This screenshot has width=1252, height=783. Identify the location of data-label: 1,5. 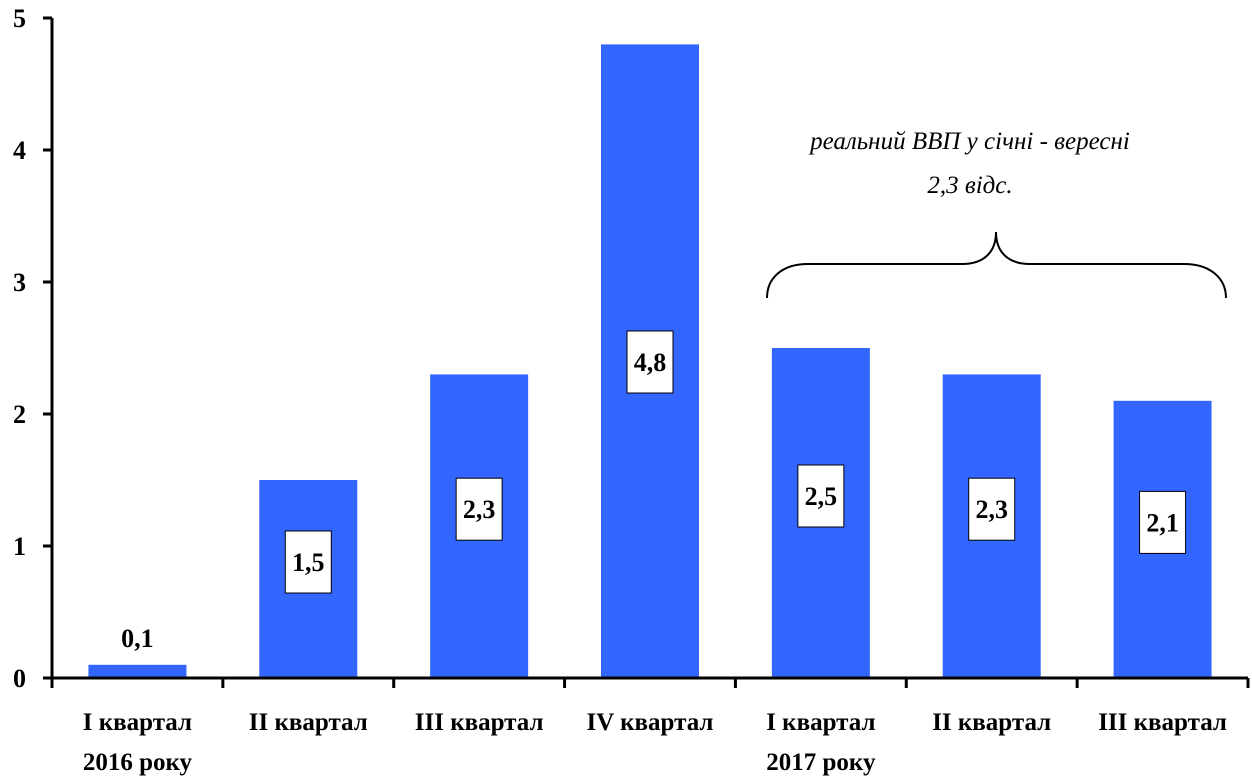
(308, 562).